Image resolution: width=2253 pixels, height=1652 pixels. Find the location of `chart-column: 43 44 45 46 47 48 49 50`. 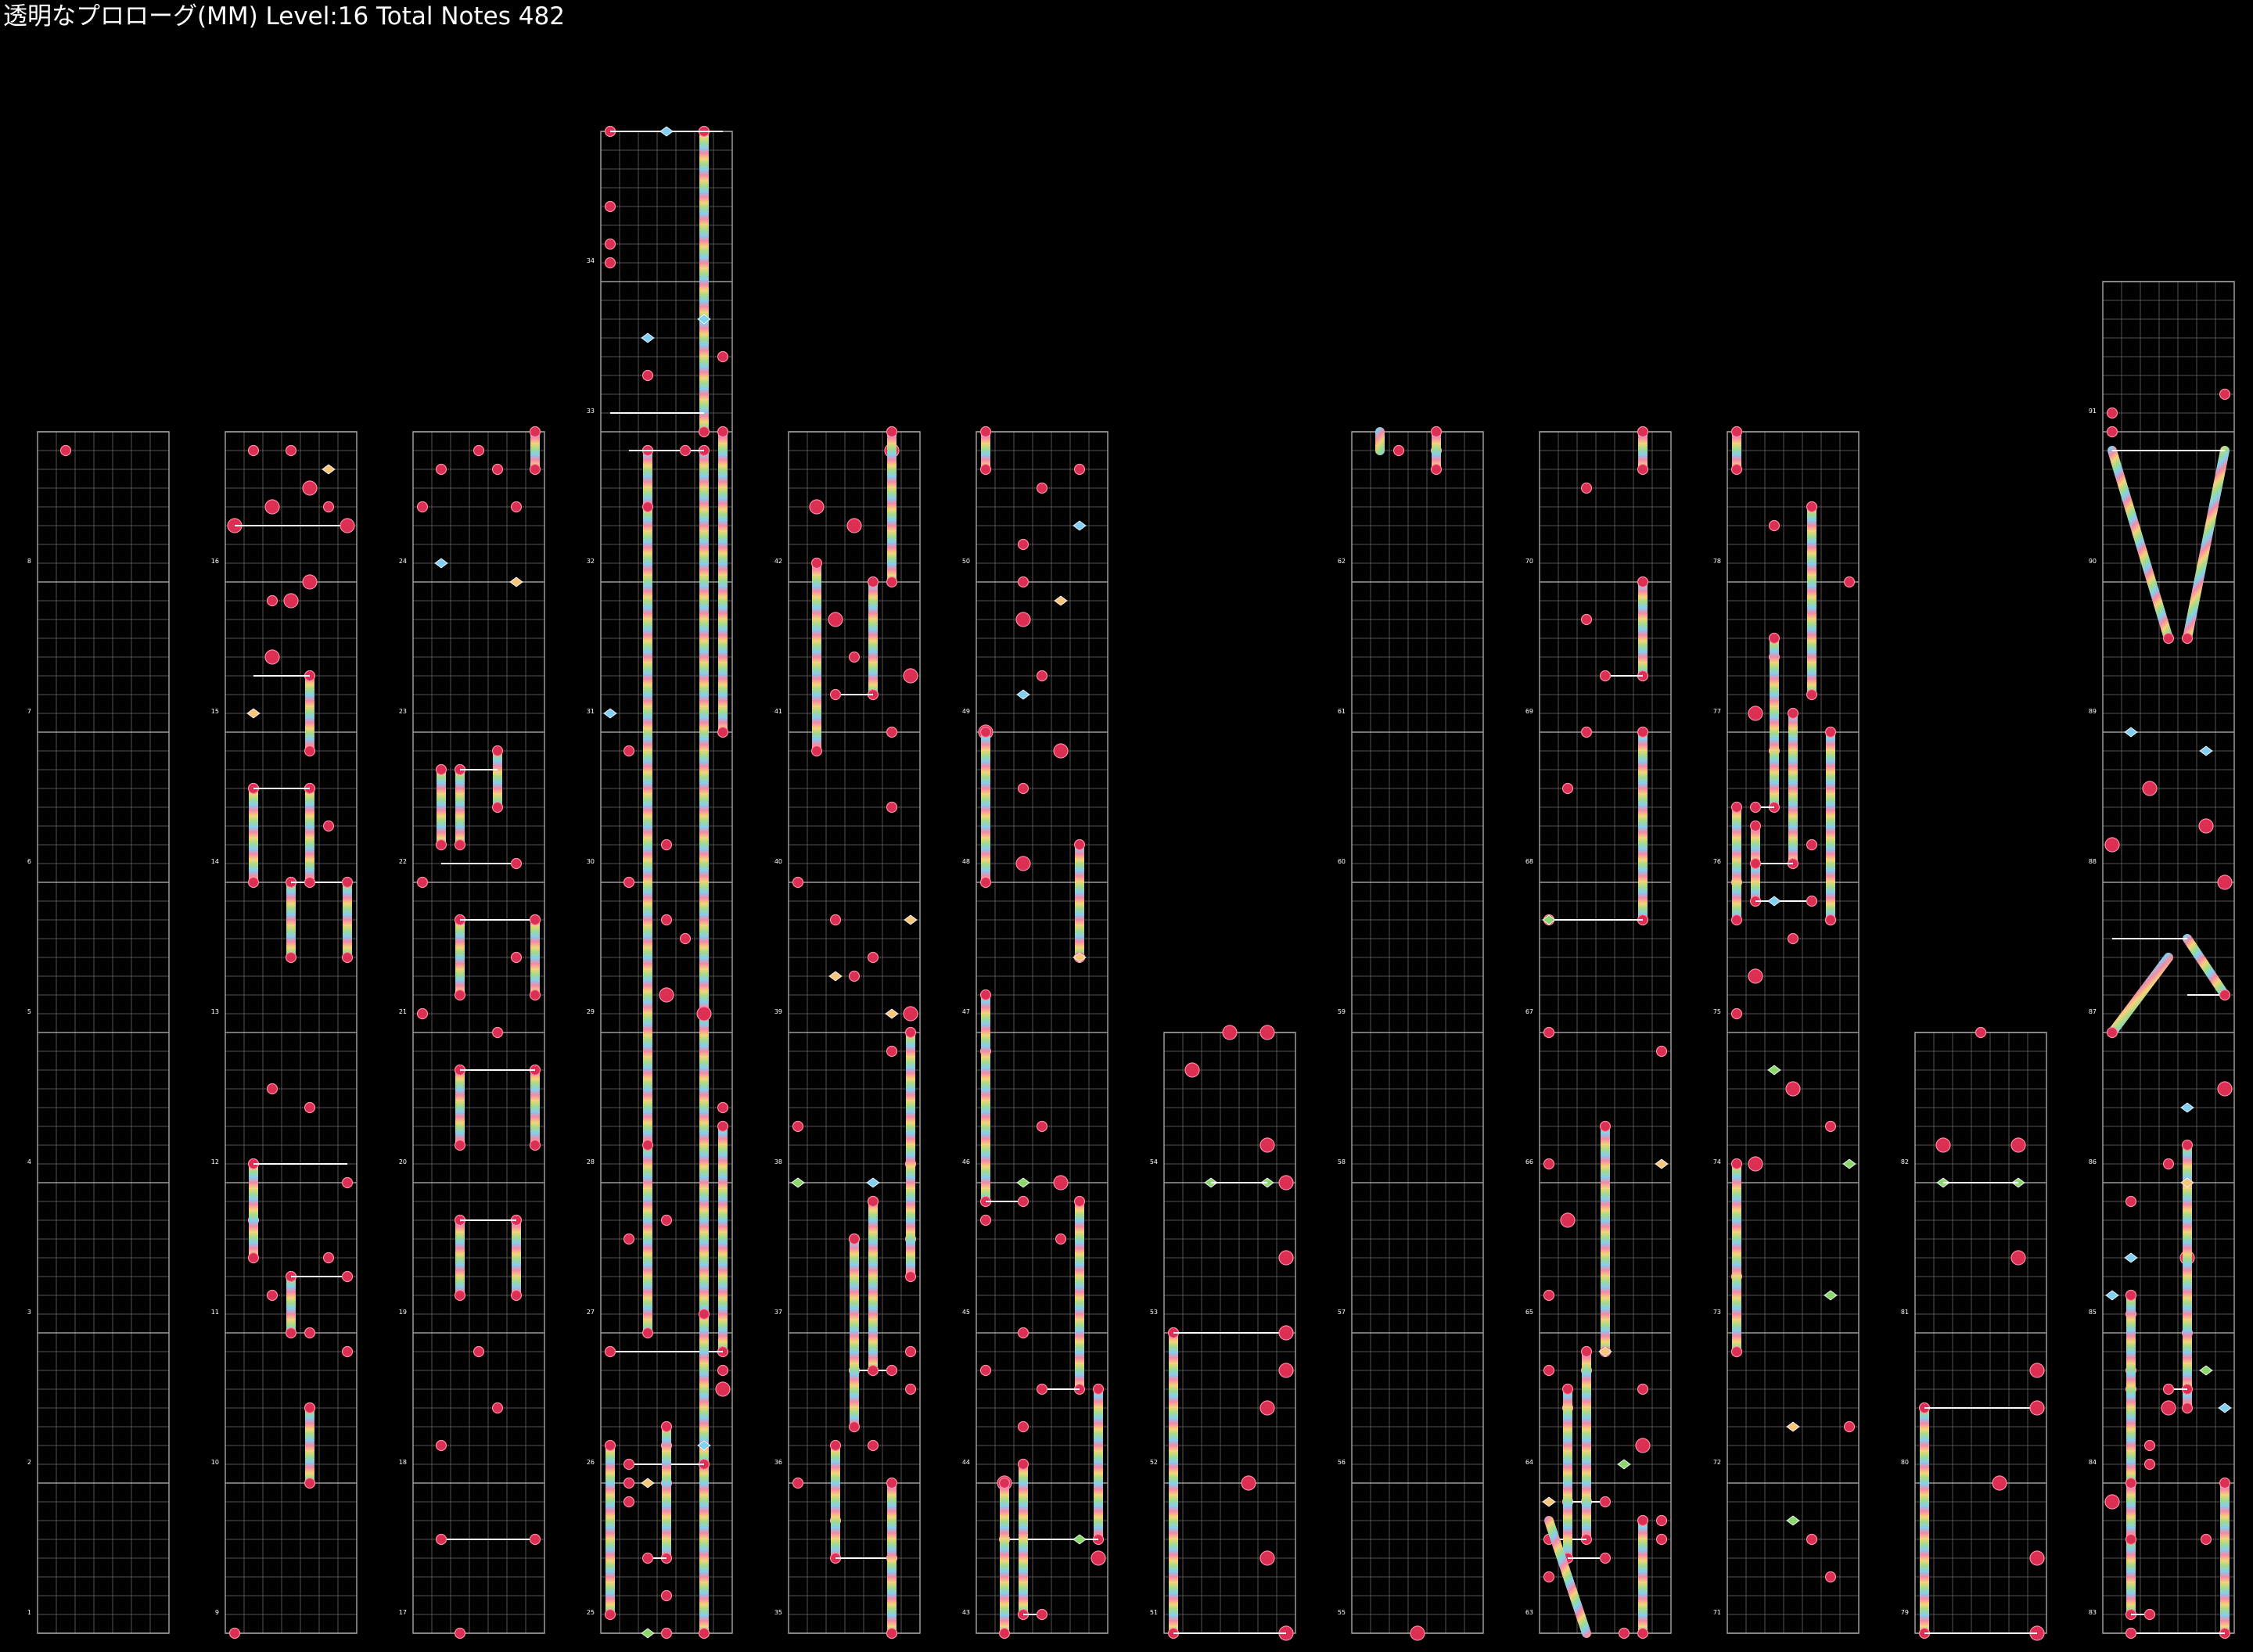

chart-column: 43 44 45 46 47 48 49 50 is located at coordinates (1035, 1032).